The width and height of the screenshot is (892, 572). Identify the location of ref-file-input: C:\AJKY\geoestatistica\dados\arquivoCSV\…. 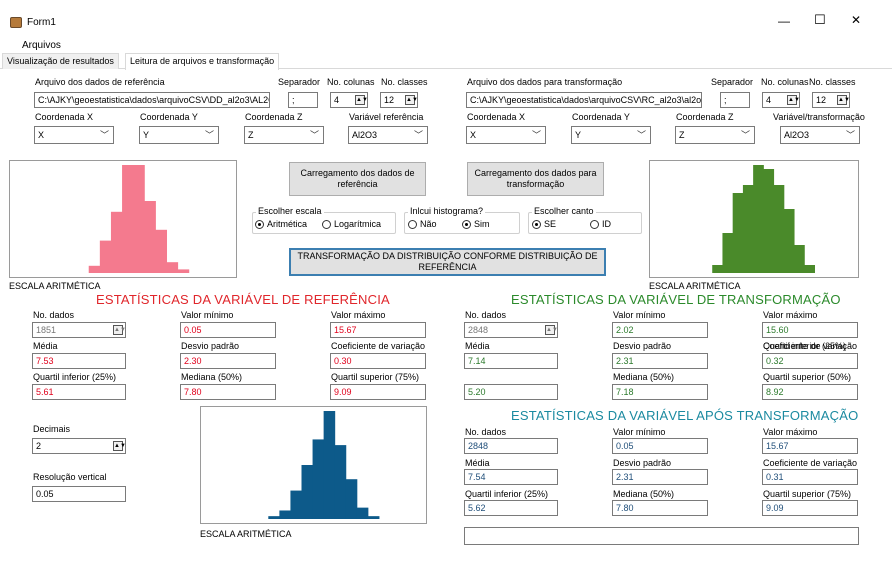
(152, 100).